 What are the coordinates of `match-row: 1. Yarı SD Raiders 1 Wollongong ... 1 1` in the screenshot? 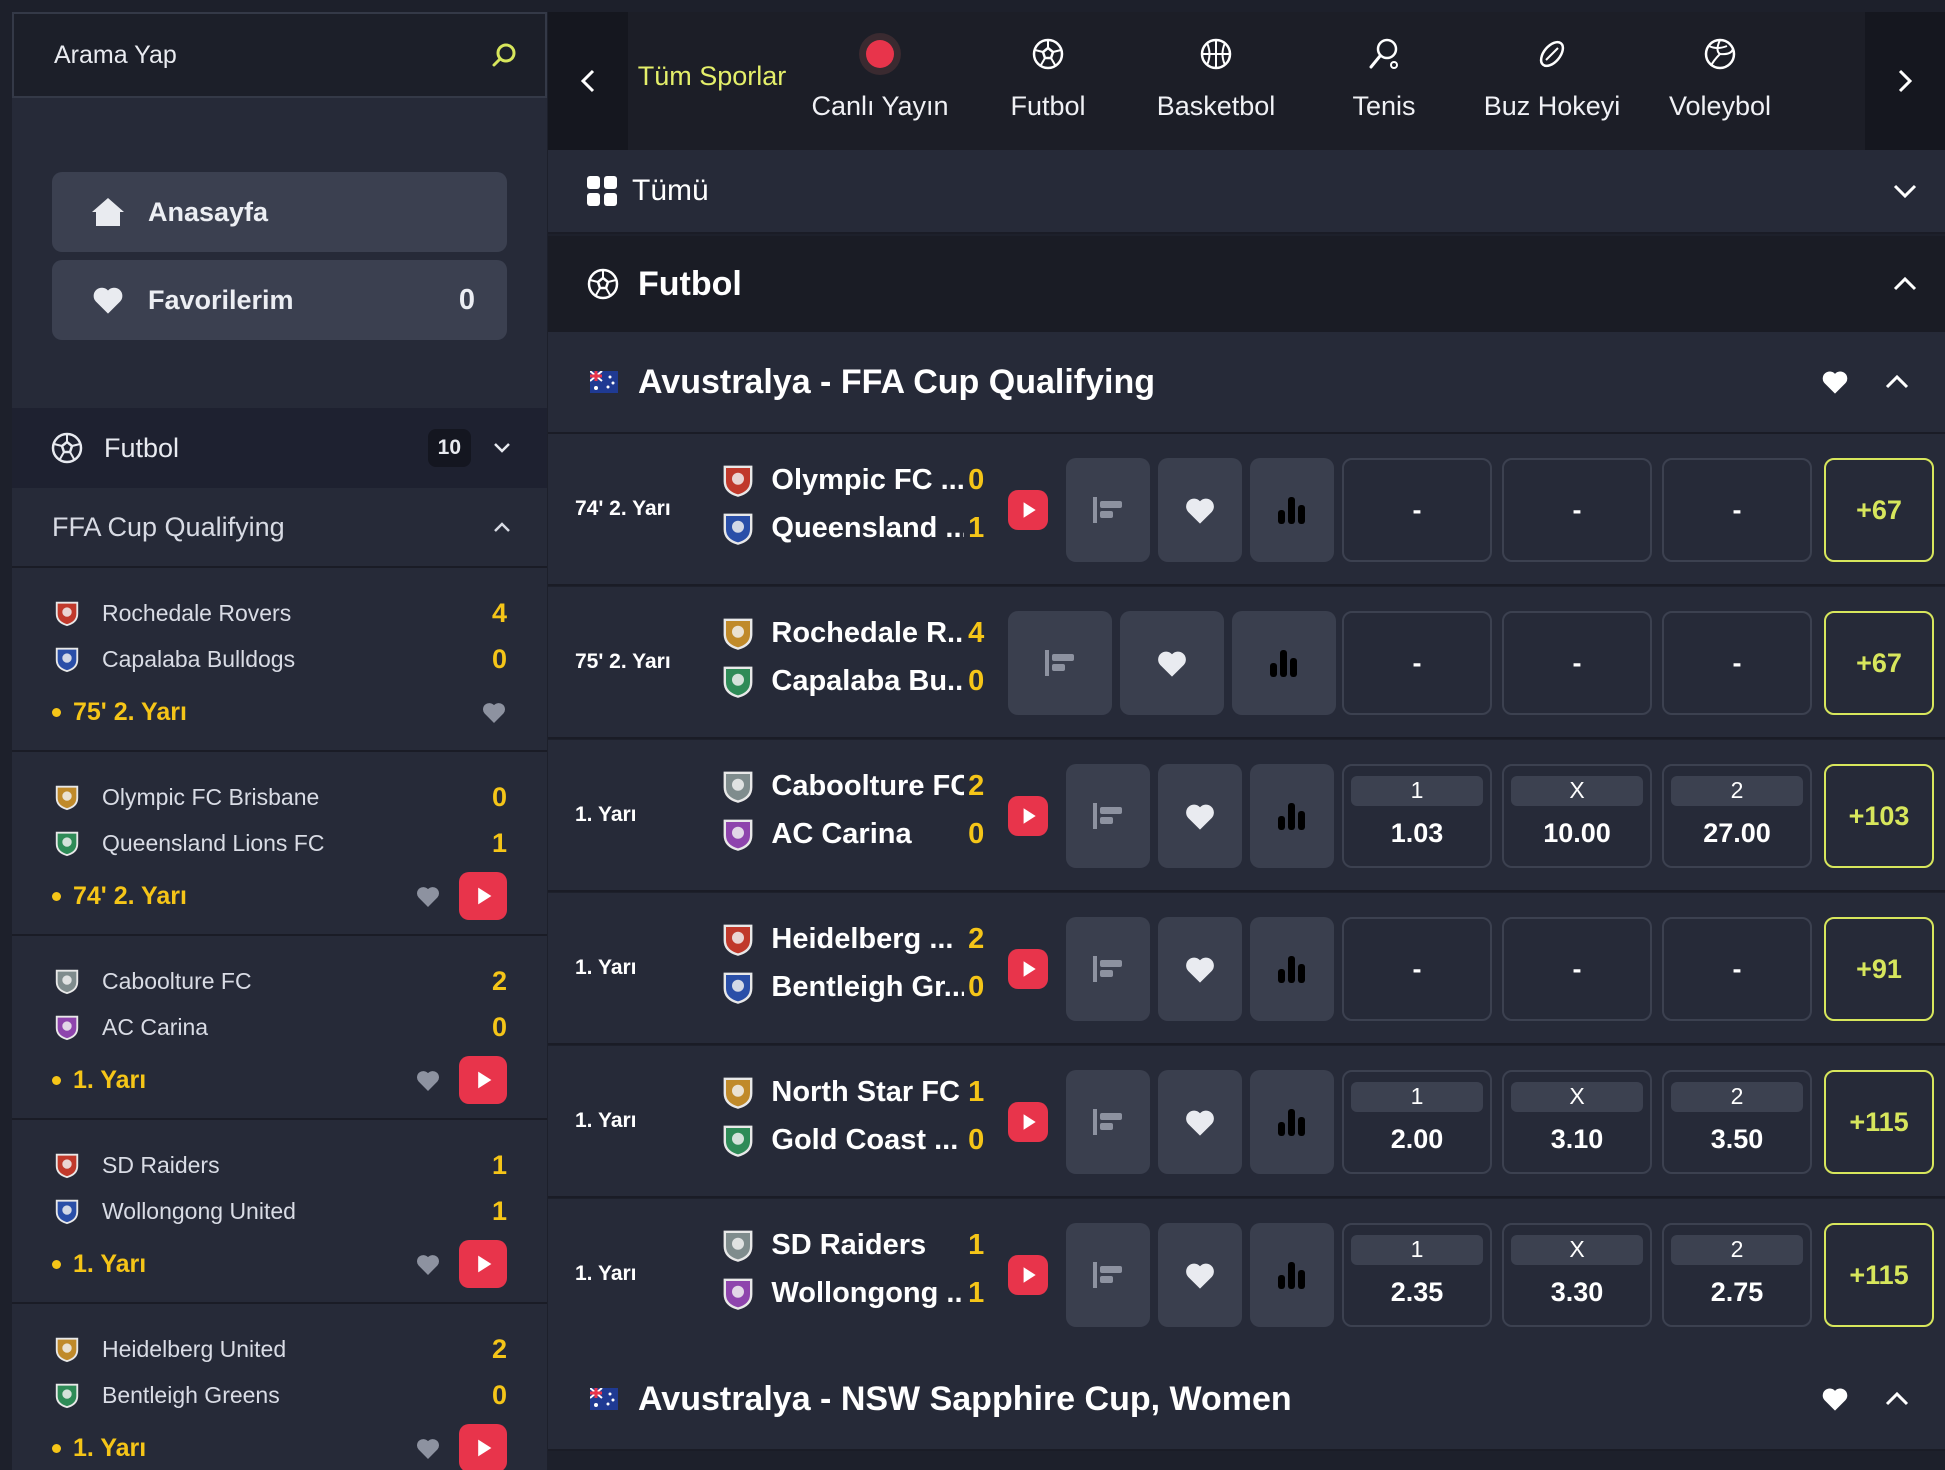 It's located at (1246, 1275).